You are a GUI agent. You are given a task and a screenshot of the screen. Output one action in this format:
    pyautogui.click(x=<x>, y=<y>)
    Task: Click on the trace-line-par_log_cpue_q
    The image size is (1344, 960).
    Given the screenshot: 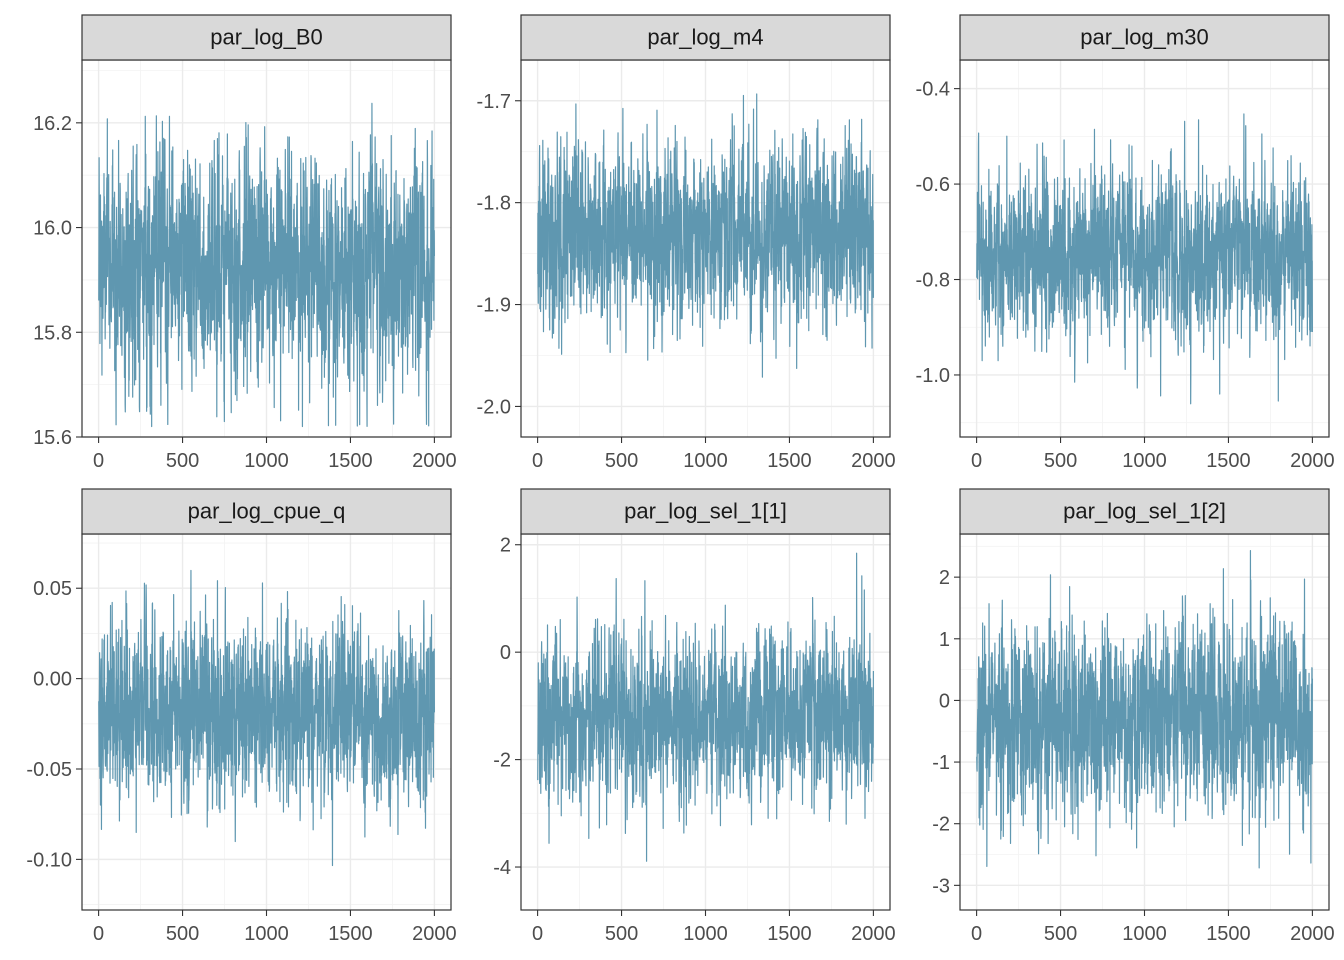 What is the action you would take?
    pyautogui.click(x=266, y=718)
    